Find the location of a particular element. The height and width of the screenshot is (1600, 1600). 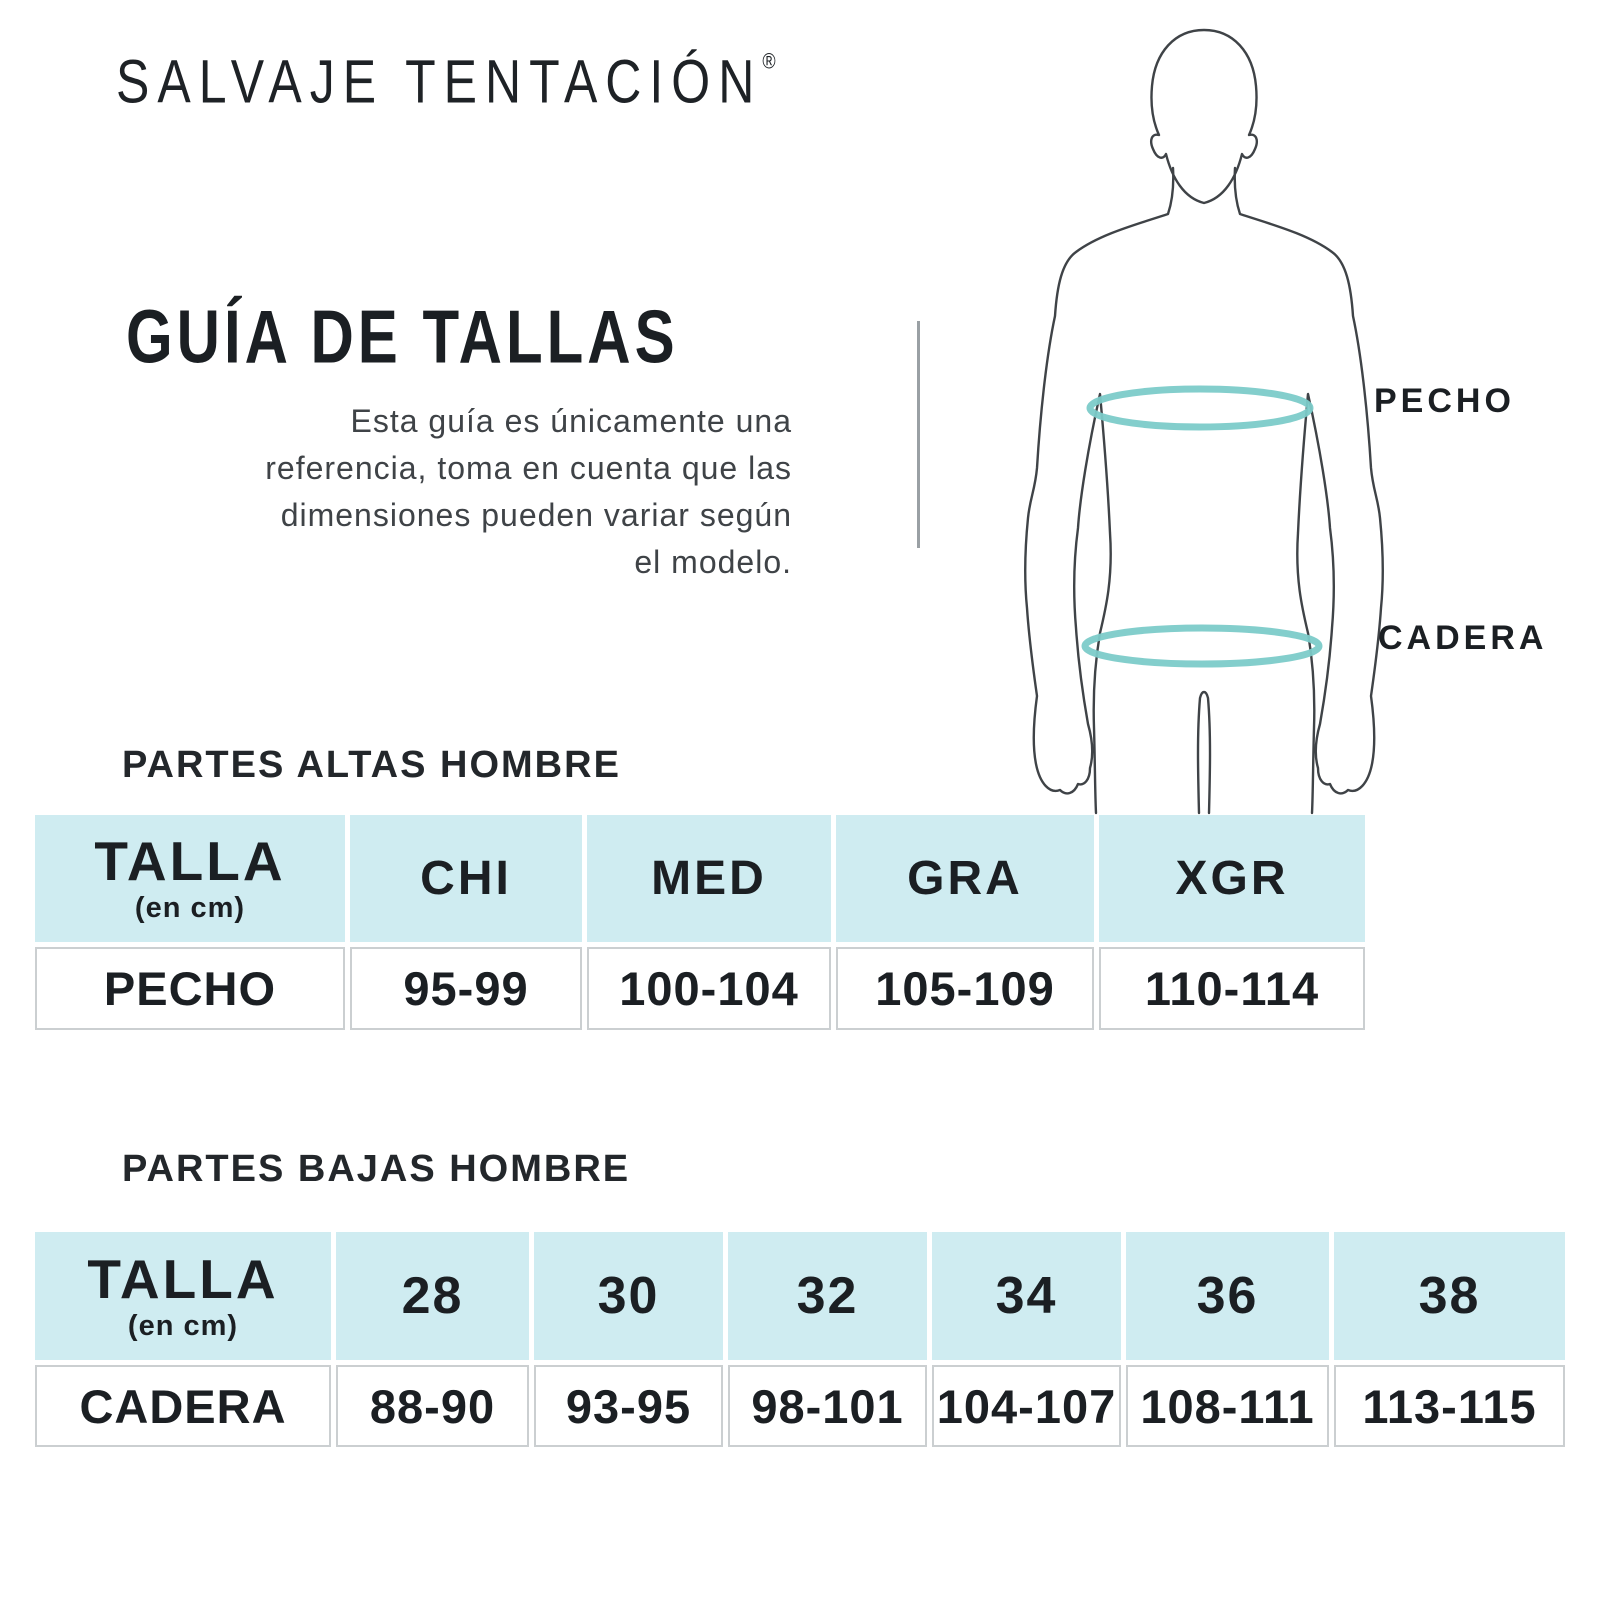

value-cell: 104-107 is located at coordinates (1026, 1406).